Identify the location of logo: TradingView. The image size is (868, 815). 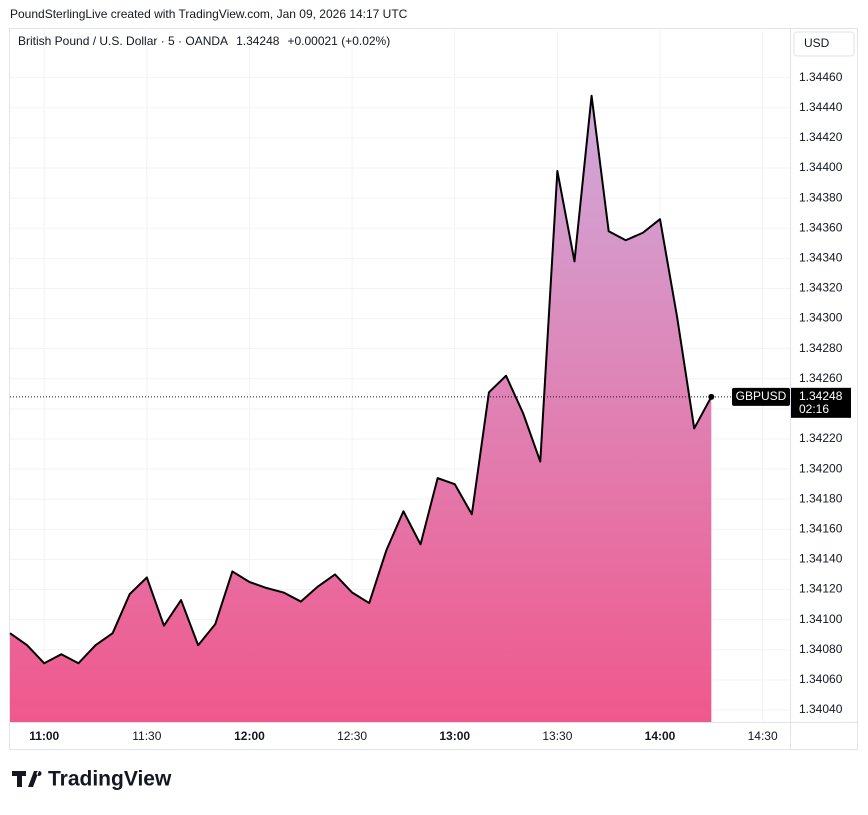
(92, 779).